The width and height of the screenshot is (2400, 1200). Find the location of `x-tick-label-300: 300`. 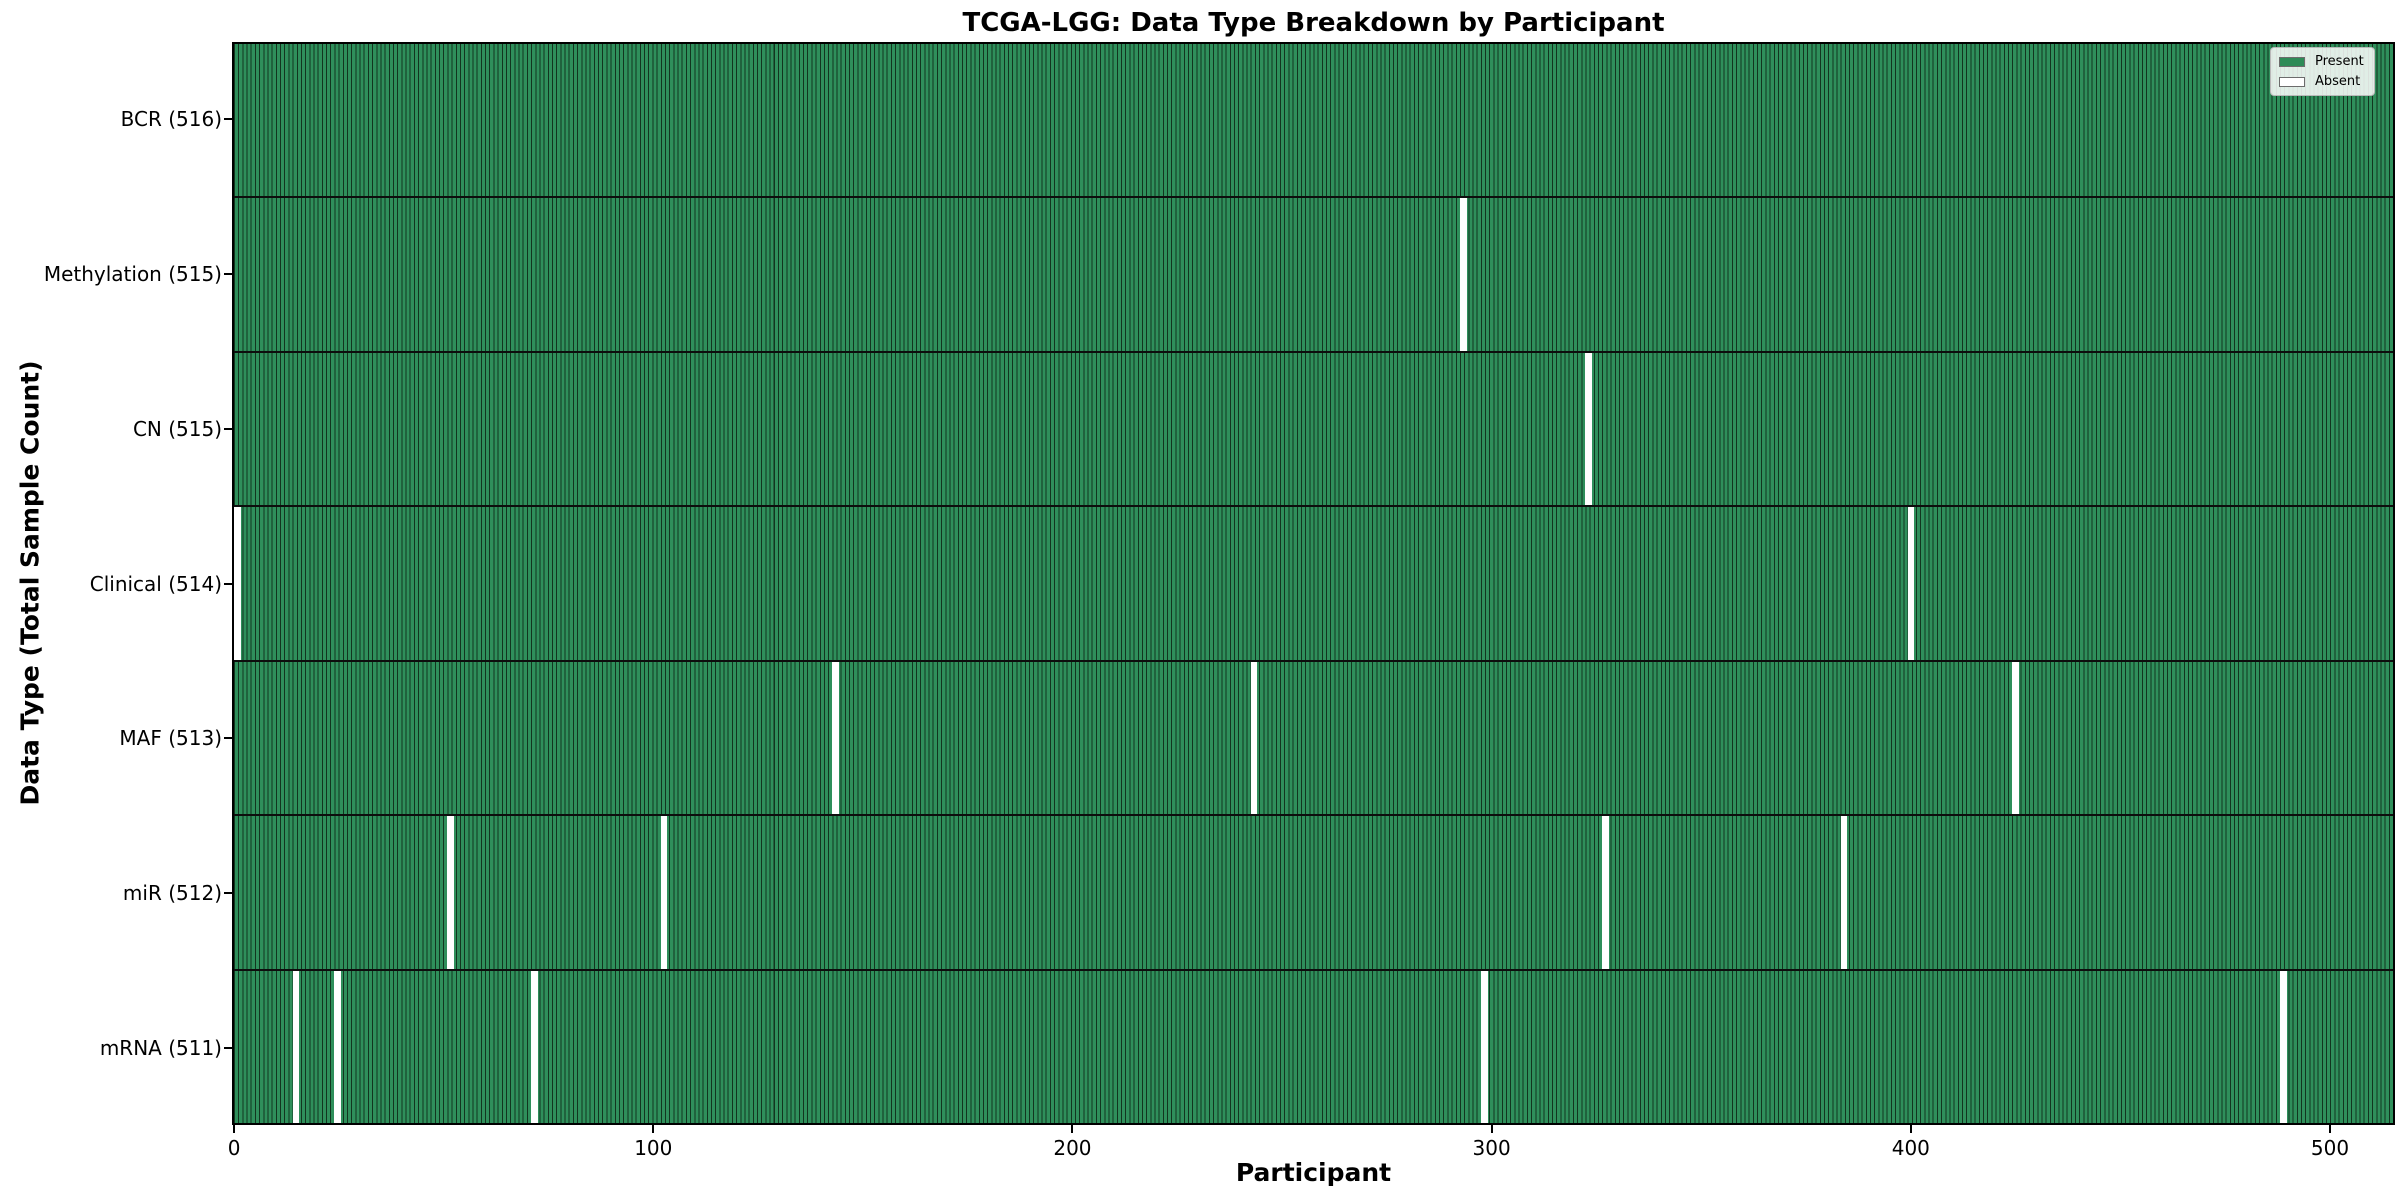

x-tick-label-300: 300 is located at coordinates (1491, 1148).